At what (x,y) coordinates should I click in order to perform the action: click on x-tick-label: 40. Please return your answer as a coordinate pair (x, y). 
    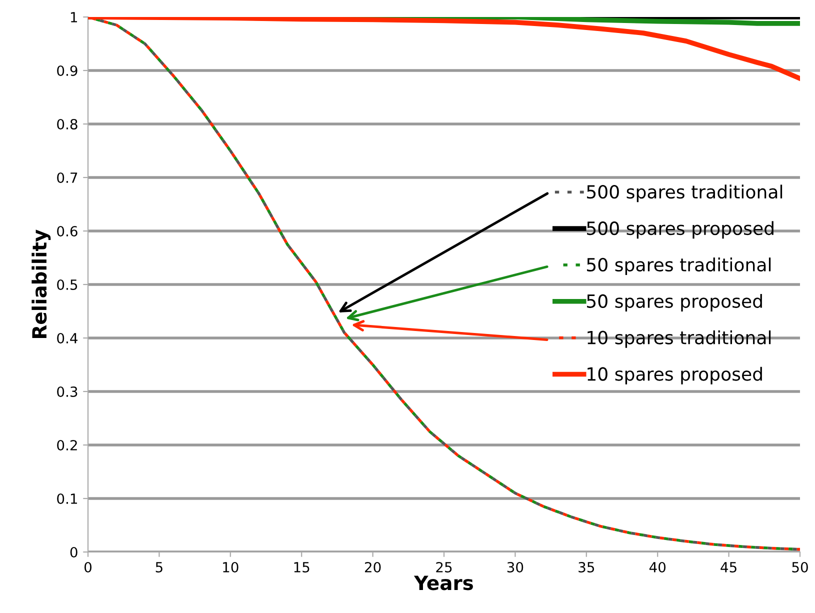
    Looking at the image, I should click on (657, 567).